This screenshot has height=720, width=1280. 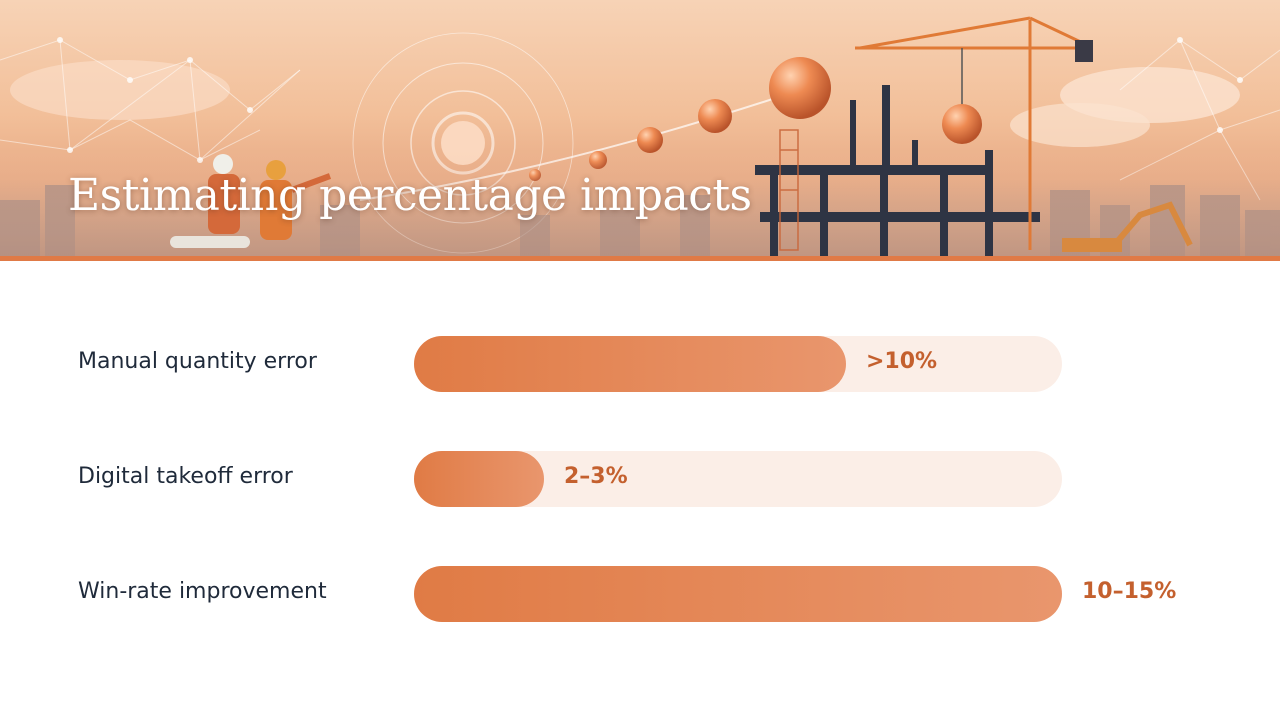 I want to click on value-label: 2–3%, so click(x=596, y=476).